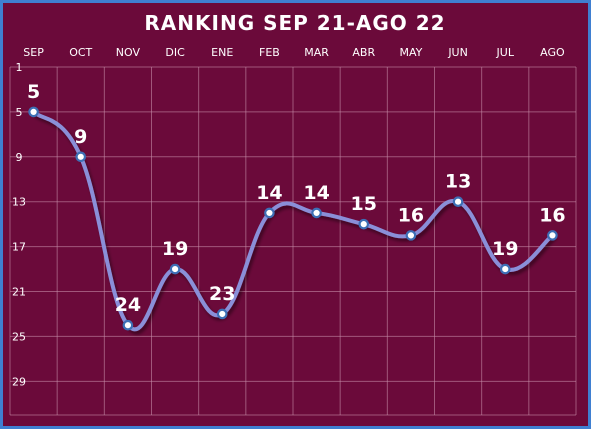 Image resolution: width=591 pixels, height=429 pixels. I want to click on chart-title: RANKING SEP 21-AGO 22, so click(294, 23).